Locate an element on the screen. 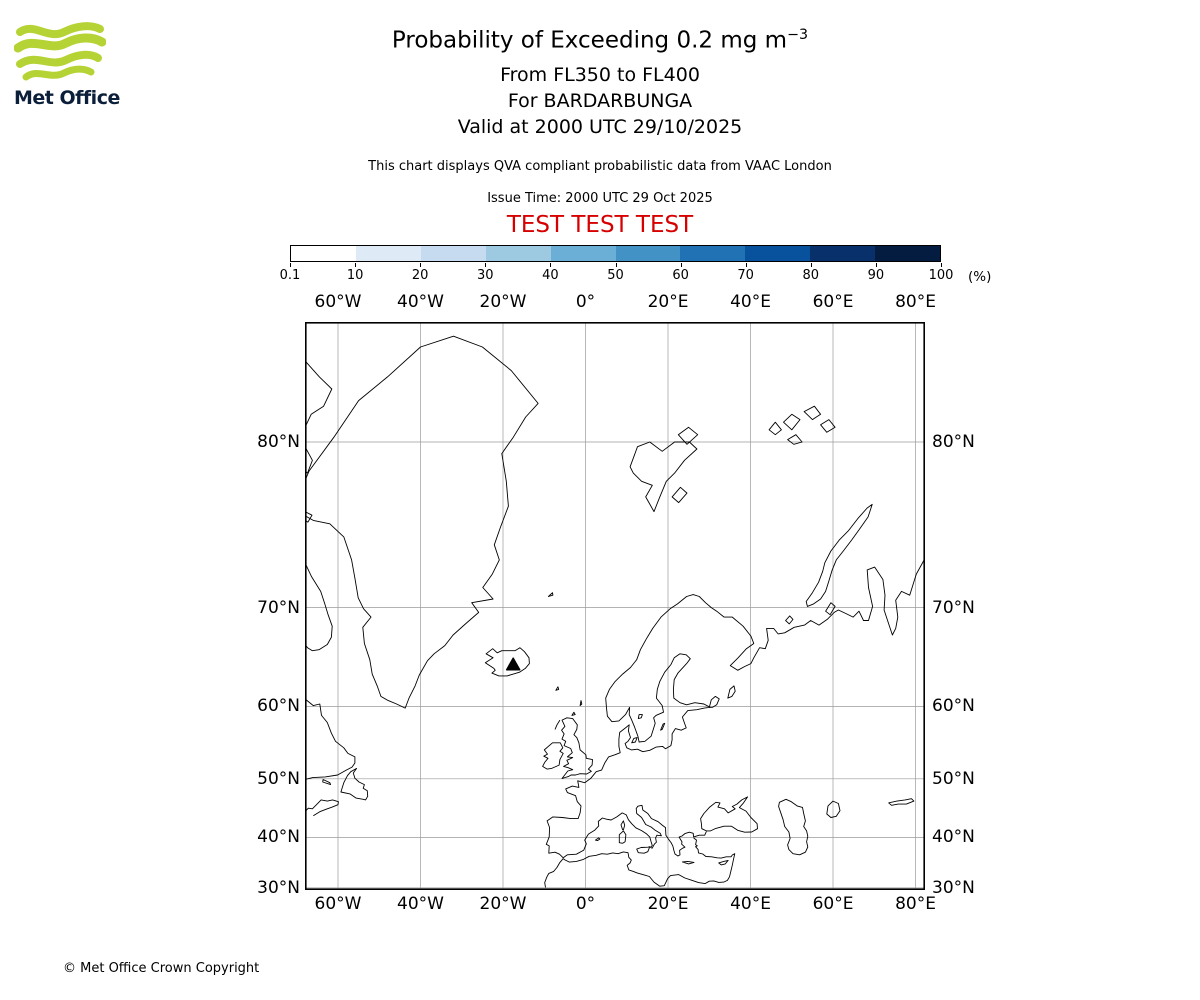 The width and height of the screenshot is (1200, 1000). colorbar-tick-label: 60 is located at coordinates (680, 275).